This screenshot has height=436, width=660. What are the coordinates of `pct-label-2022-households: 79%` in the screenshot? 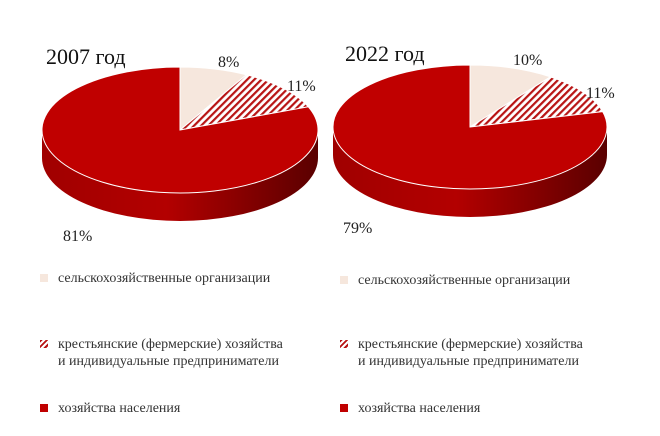 It's located at (357, 228).